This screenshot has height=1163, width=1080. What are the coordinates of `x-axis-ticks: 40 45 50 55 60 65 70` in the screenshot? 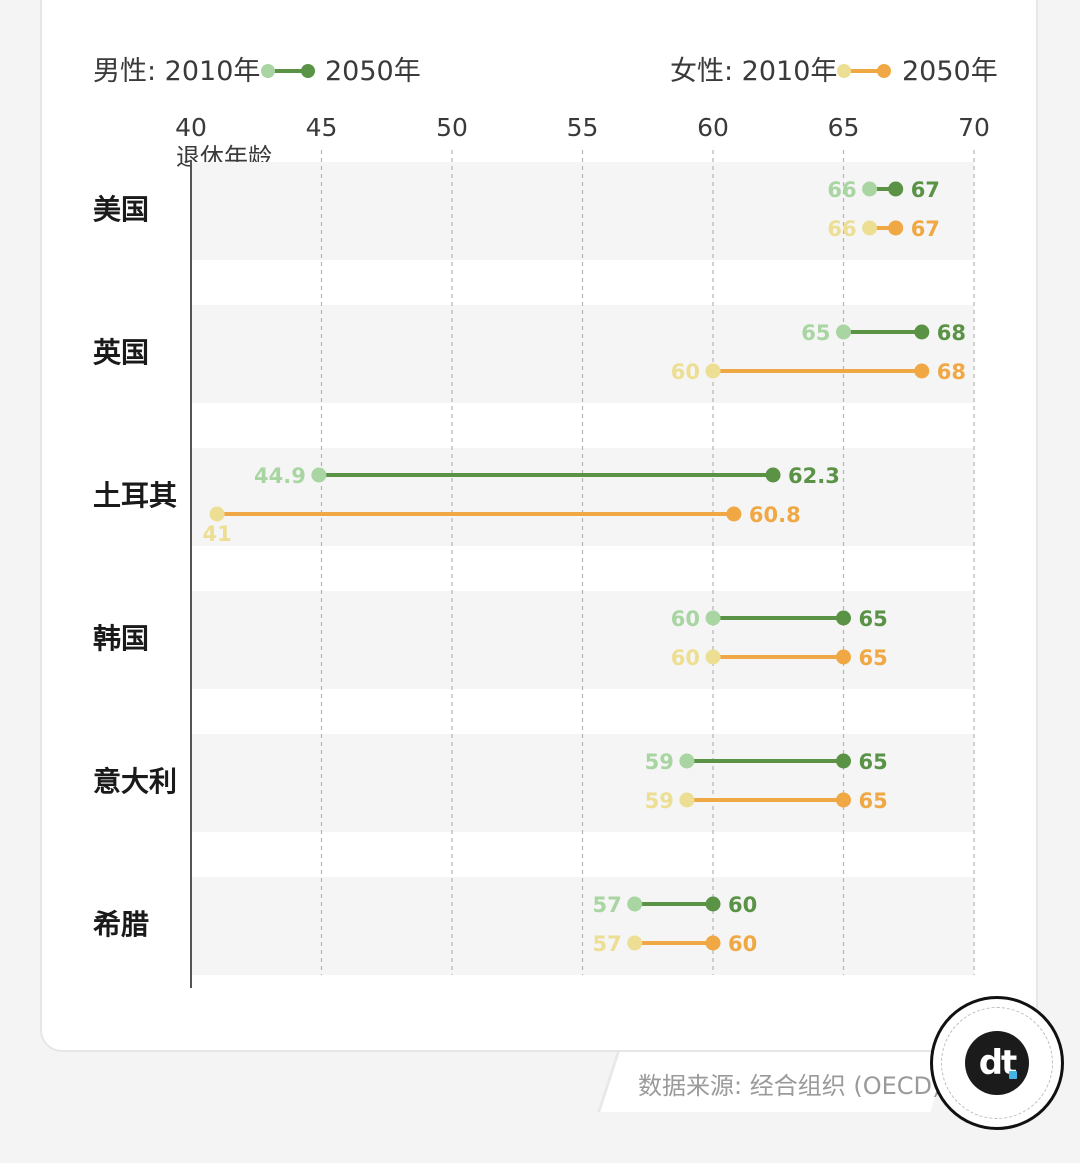 It's located at (582, 127).